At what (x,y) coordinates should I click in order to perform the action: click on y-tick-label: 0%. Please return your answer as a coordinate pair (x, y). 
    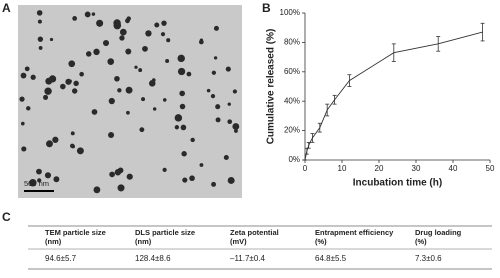
    Looking at the image, I should click on (294, 159).